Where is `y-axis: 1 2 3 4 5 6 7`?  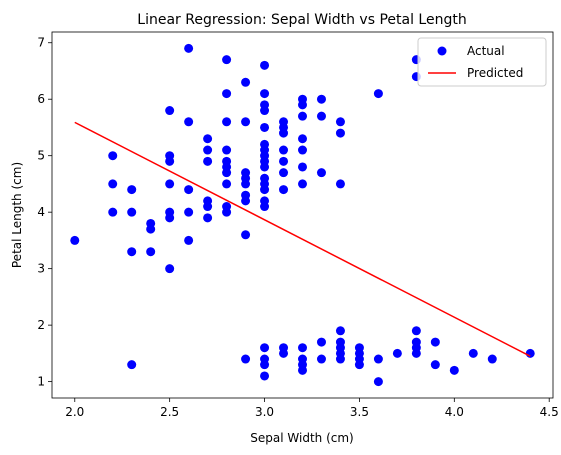 y-axis: 1 2 3 4 5 6 7 is located at coordinates (44, 212).